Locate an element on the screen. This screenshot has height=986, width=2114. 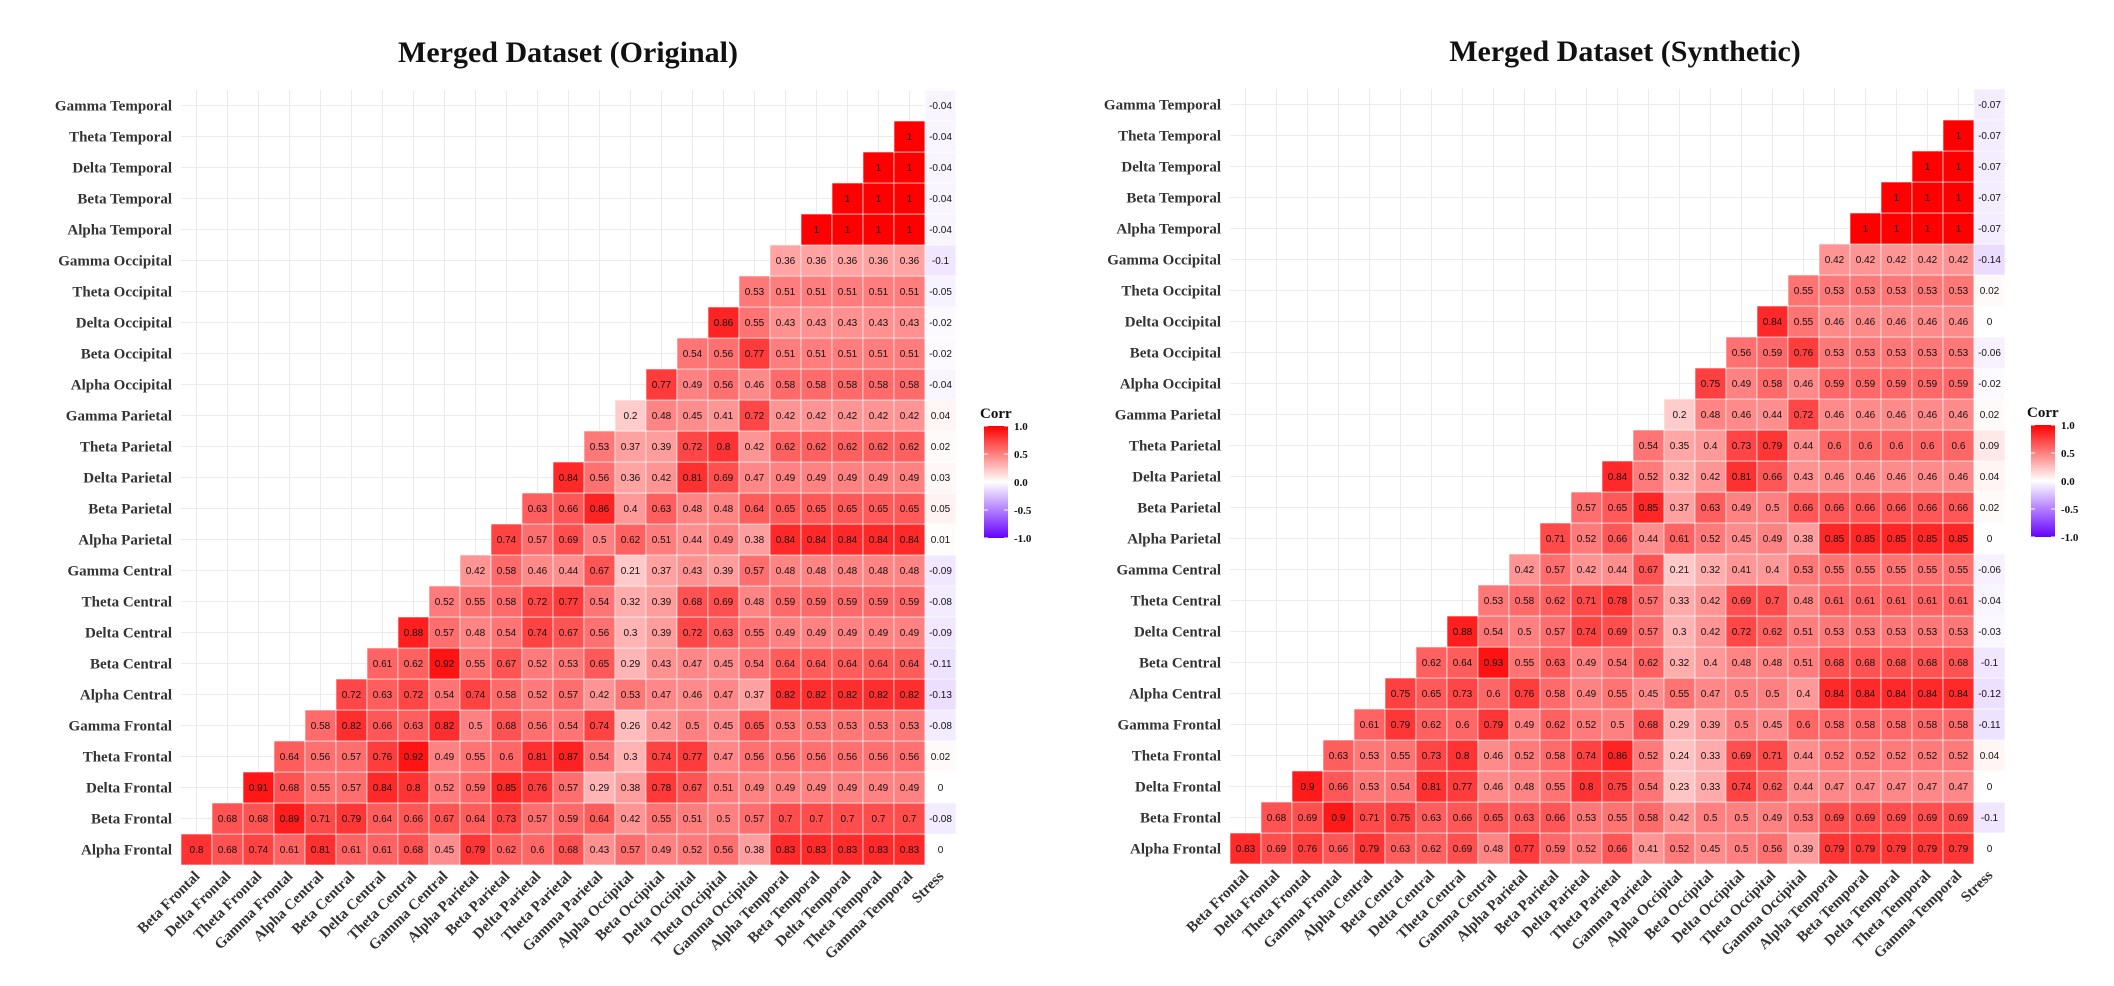
cell-value-label: 0.65 is located at coordinates (1618, 508).